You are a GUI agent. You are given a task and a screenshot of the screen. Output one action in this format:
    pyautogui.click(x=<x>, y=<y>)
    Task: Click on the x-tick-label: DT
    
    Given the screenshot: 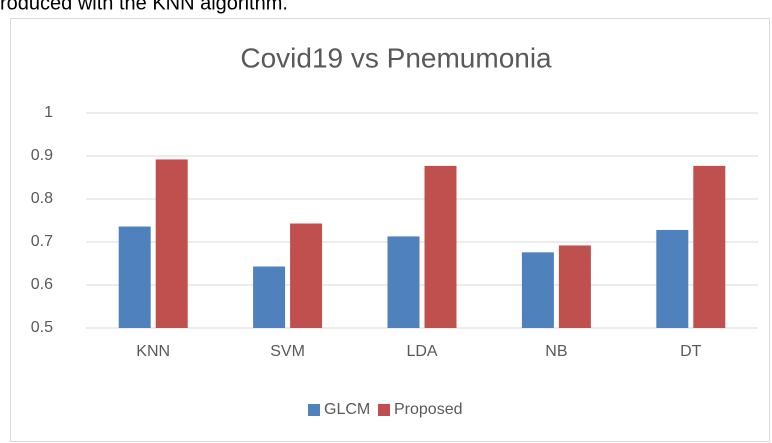 What is the action you would take?
    pyautogui.click(x=691, y=351)
    